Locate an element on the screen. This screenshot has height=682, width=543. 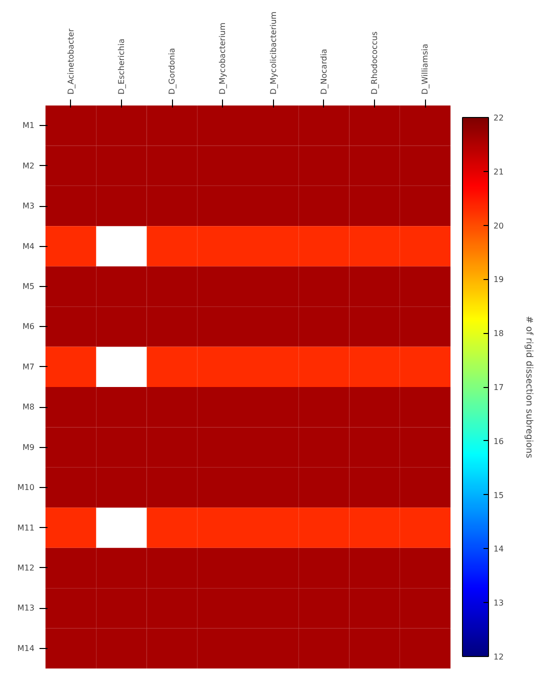
x-tick-label: D_Gordonia is located at coordinates (172, 71).